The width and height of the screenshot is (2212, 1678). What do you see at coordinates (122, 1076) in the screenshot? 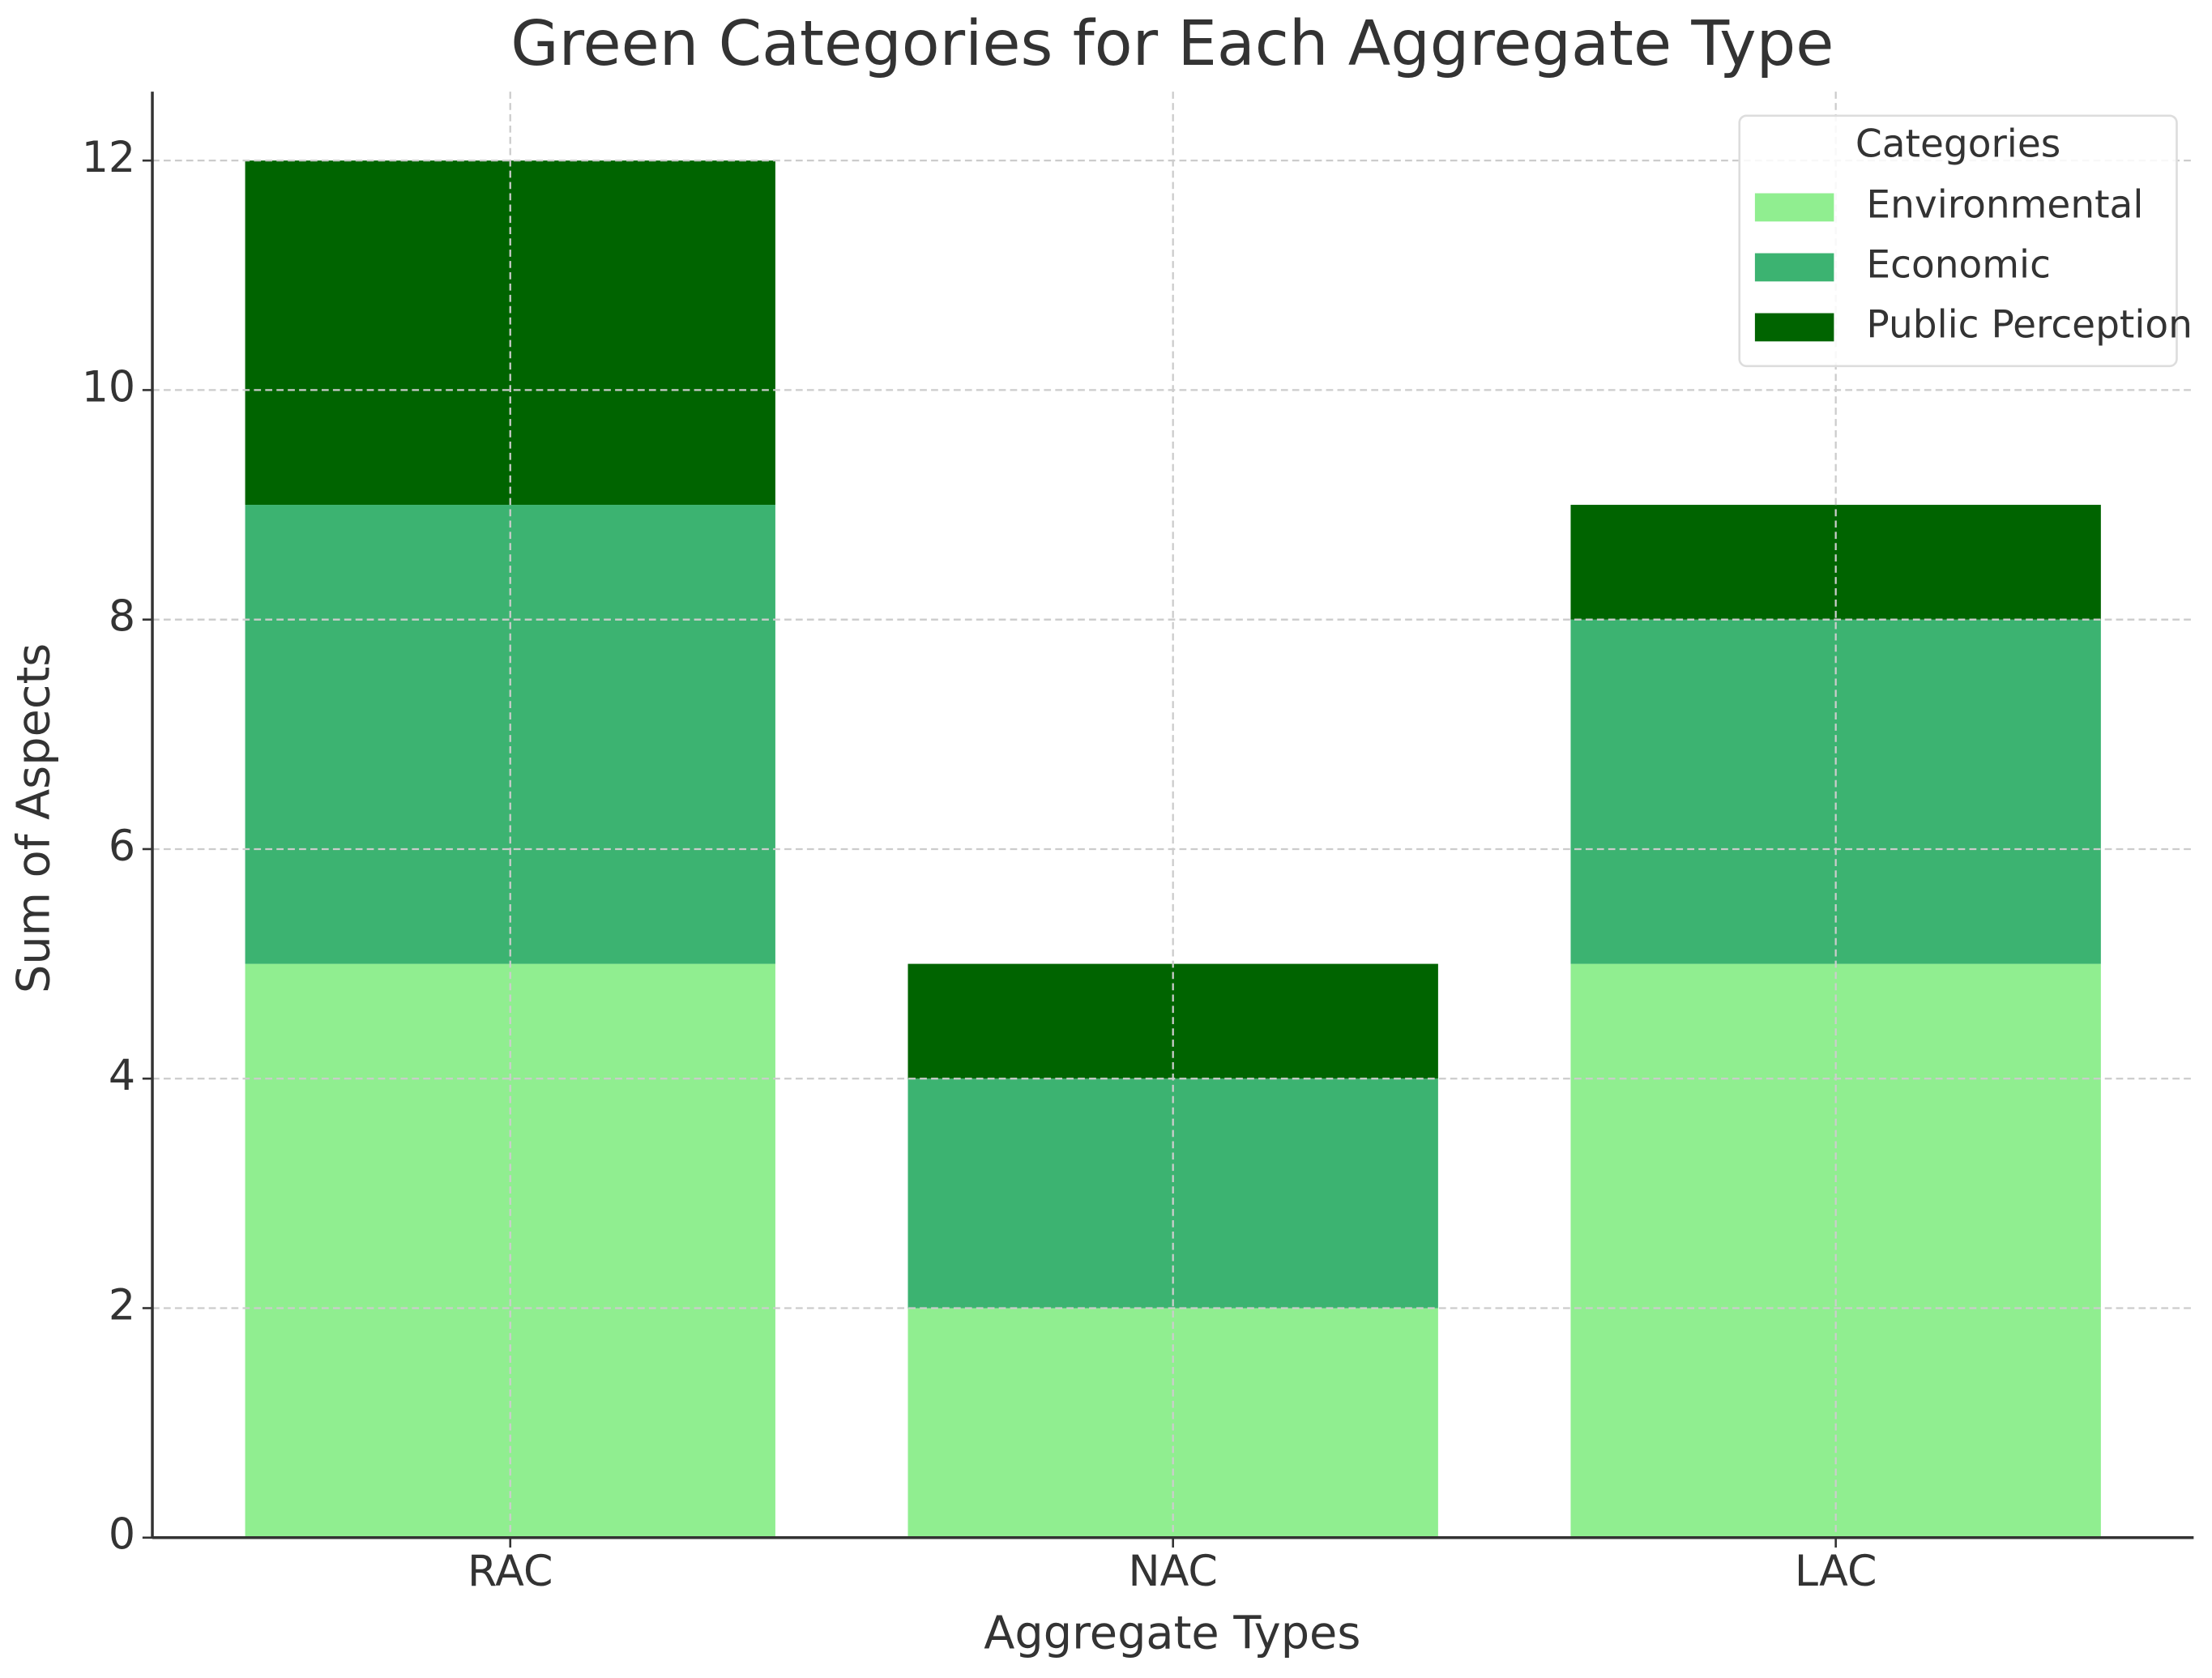
I see `y-tick-label: 4` at bounding box center [122, 1076].